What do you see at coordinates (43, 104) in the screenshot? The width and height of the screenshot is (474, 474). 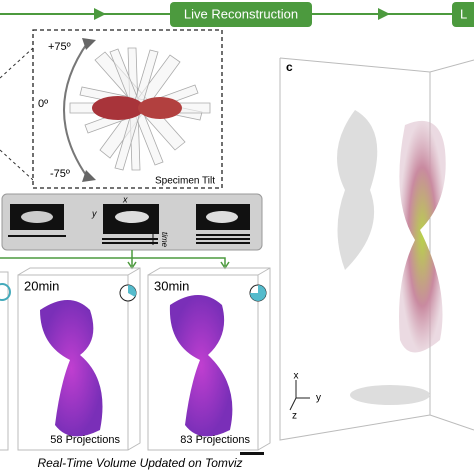 I see `tilt-zero: 0º` at bounding box center [43, 104].